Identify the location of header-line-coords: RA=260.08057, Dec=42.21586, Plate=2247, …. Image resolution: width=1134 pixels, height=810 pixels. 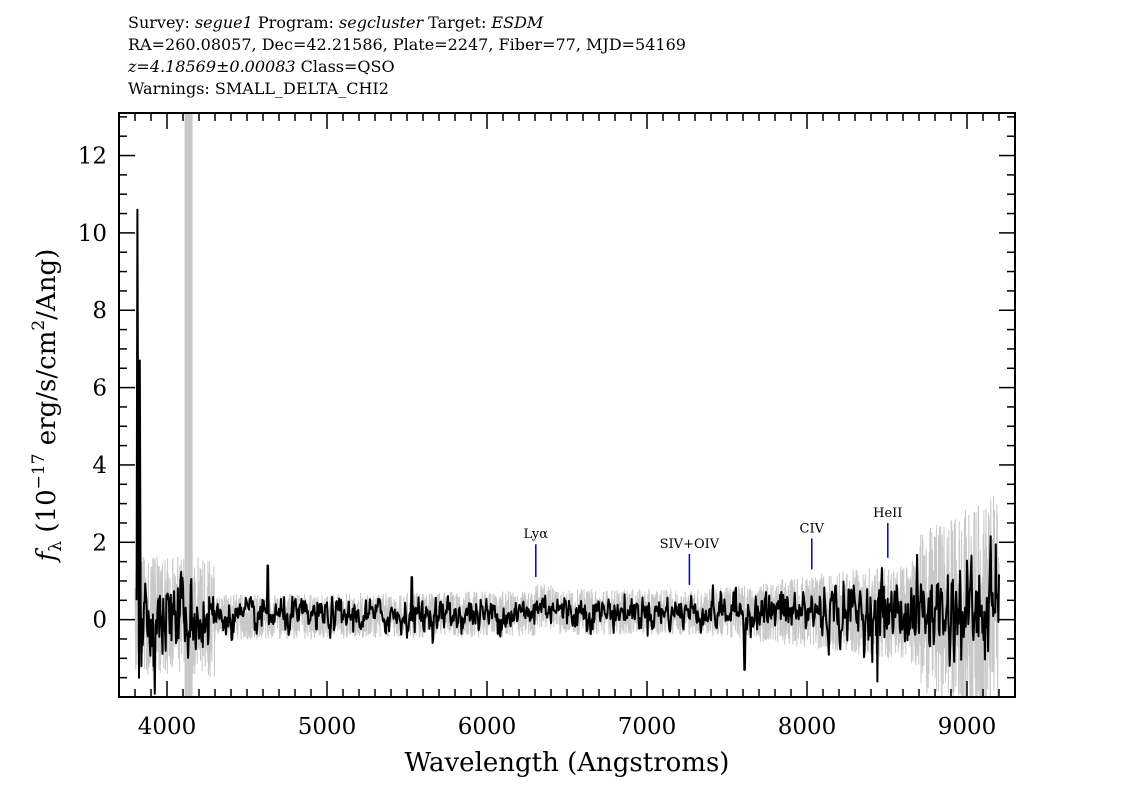
(407, 44).